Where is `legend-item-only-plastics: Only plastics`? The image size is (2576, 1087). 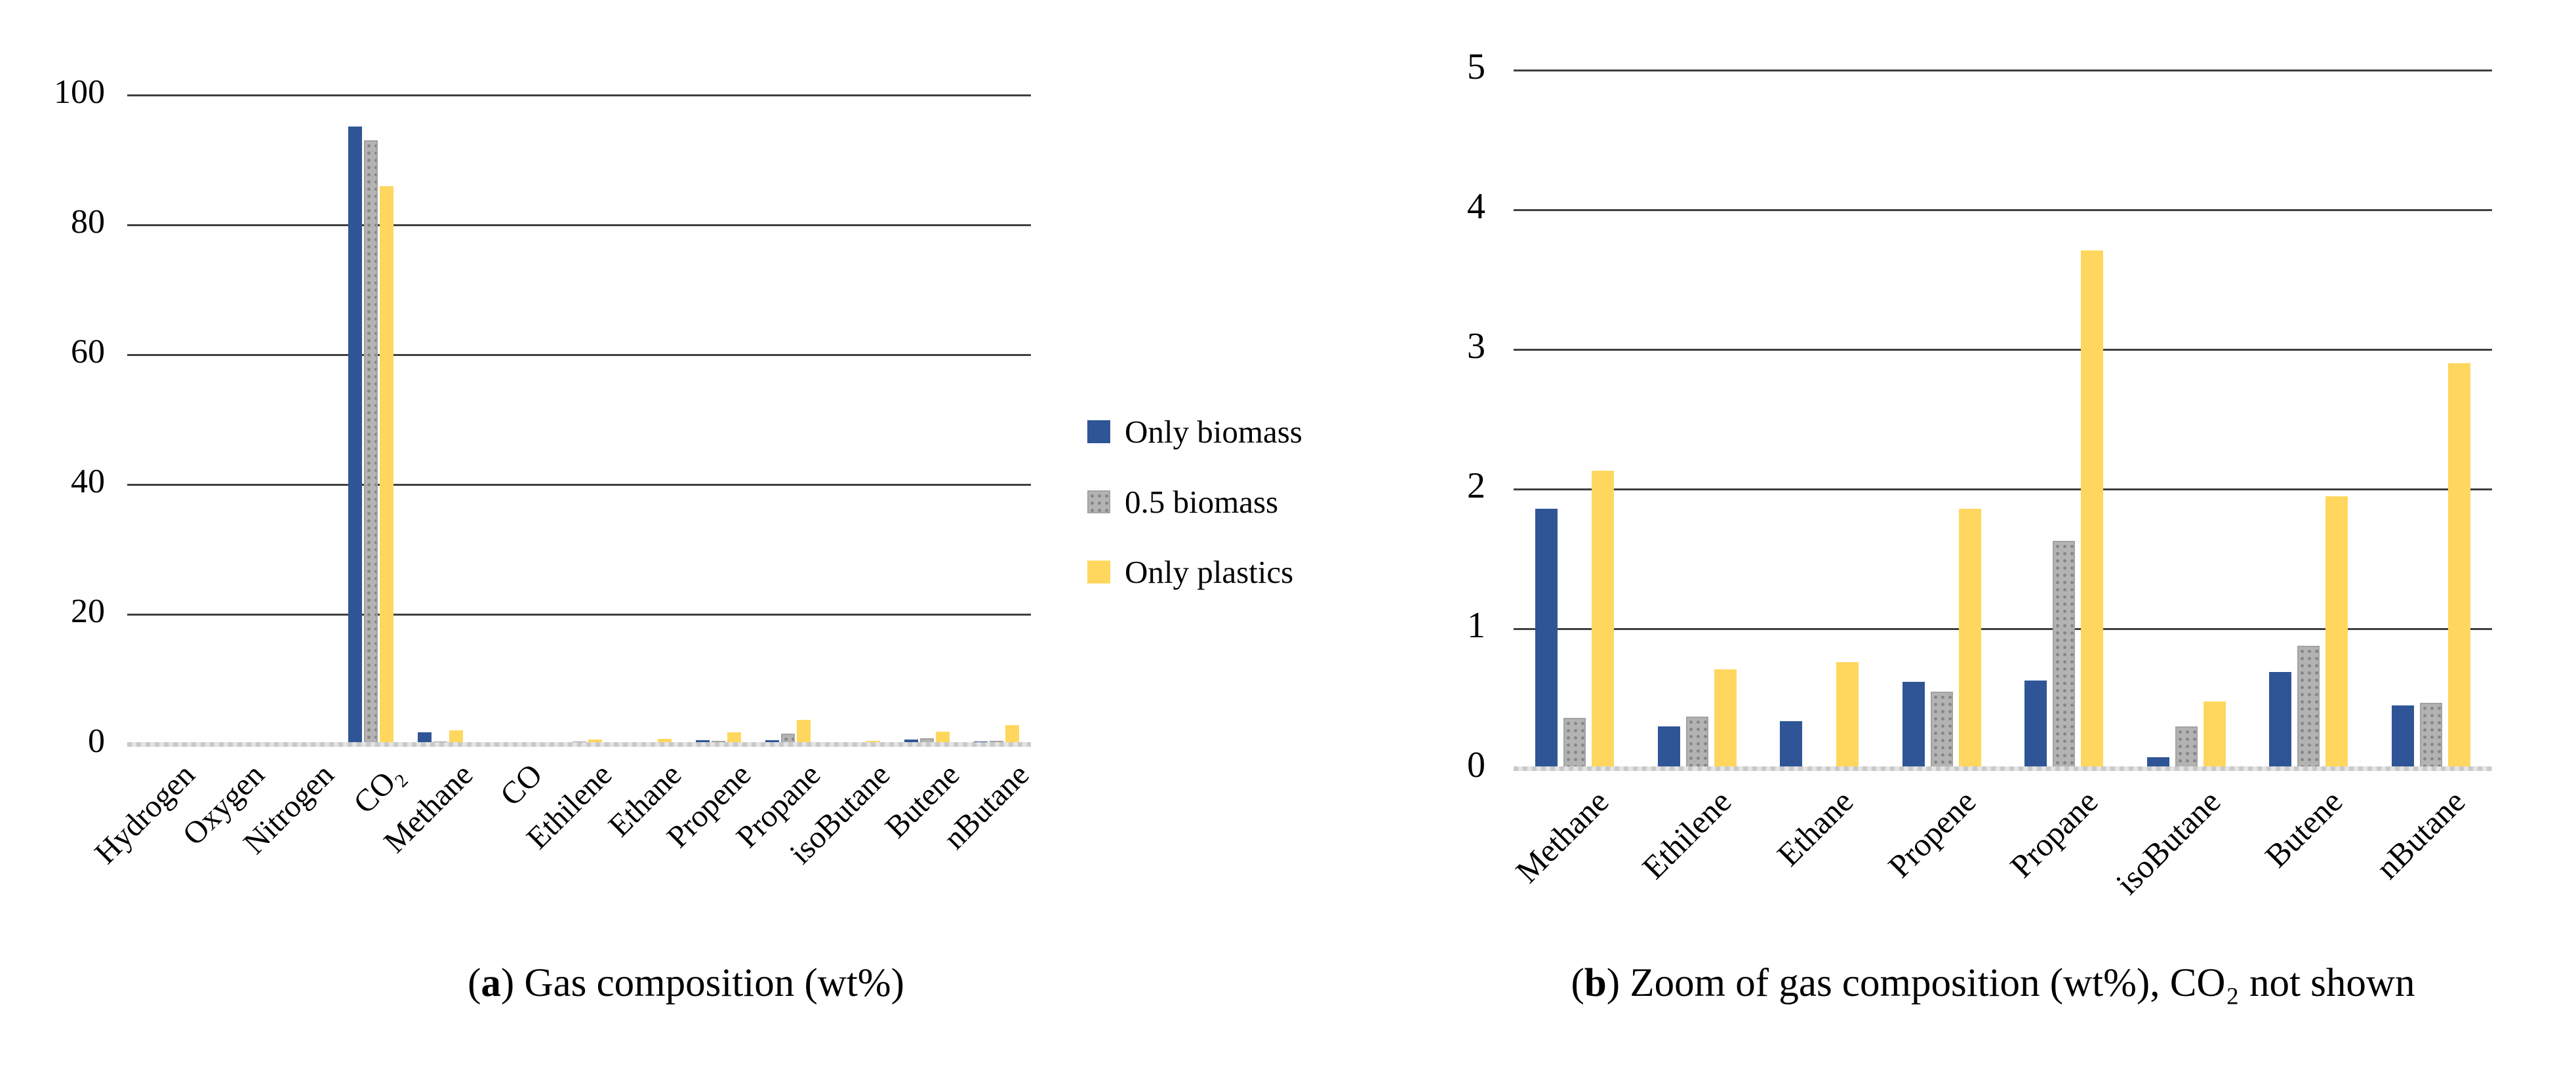
legend-item-only-plastics: Only plastics is located at coordinates (1190, 571).